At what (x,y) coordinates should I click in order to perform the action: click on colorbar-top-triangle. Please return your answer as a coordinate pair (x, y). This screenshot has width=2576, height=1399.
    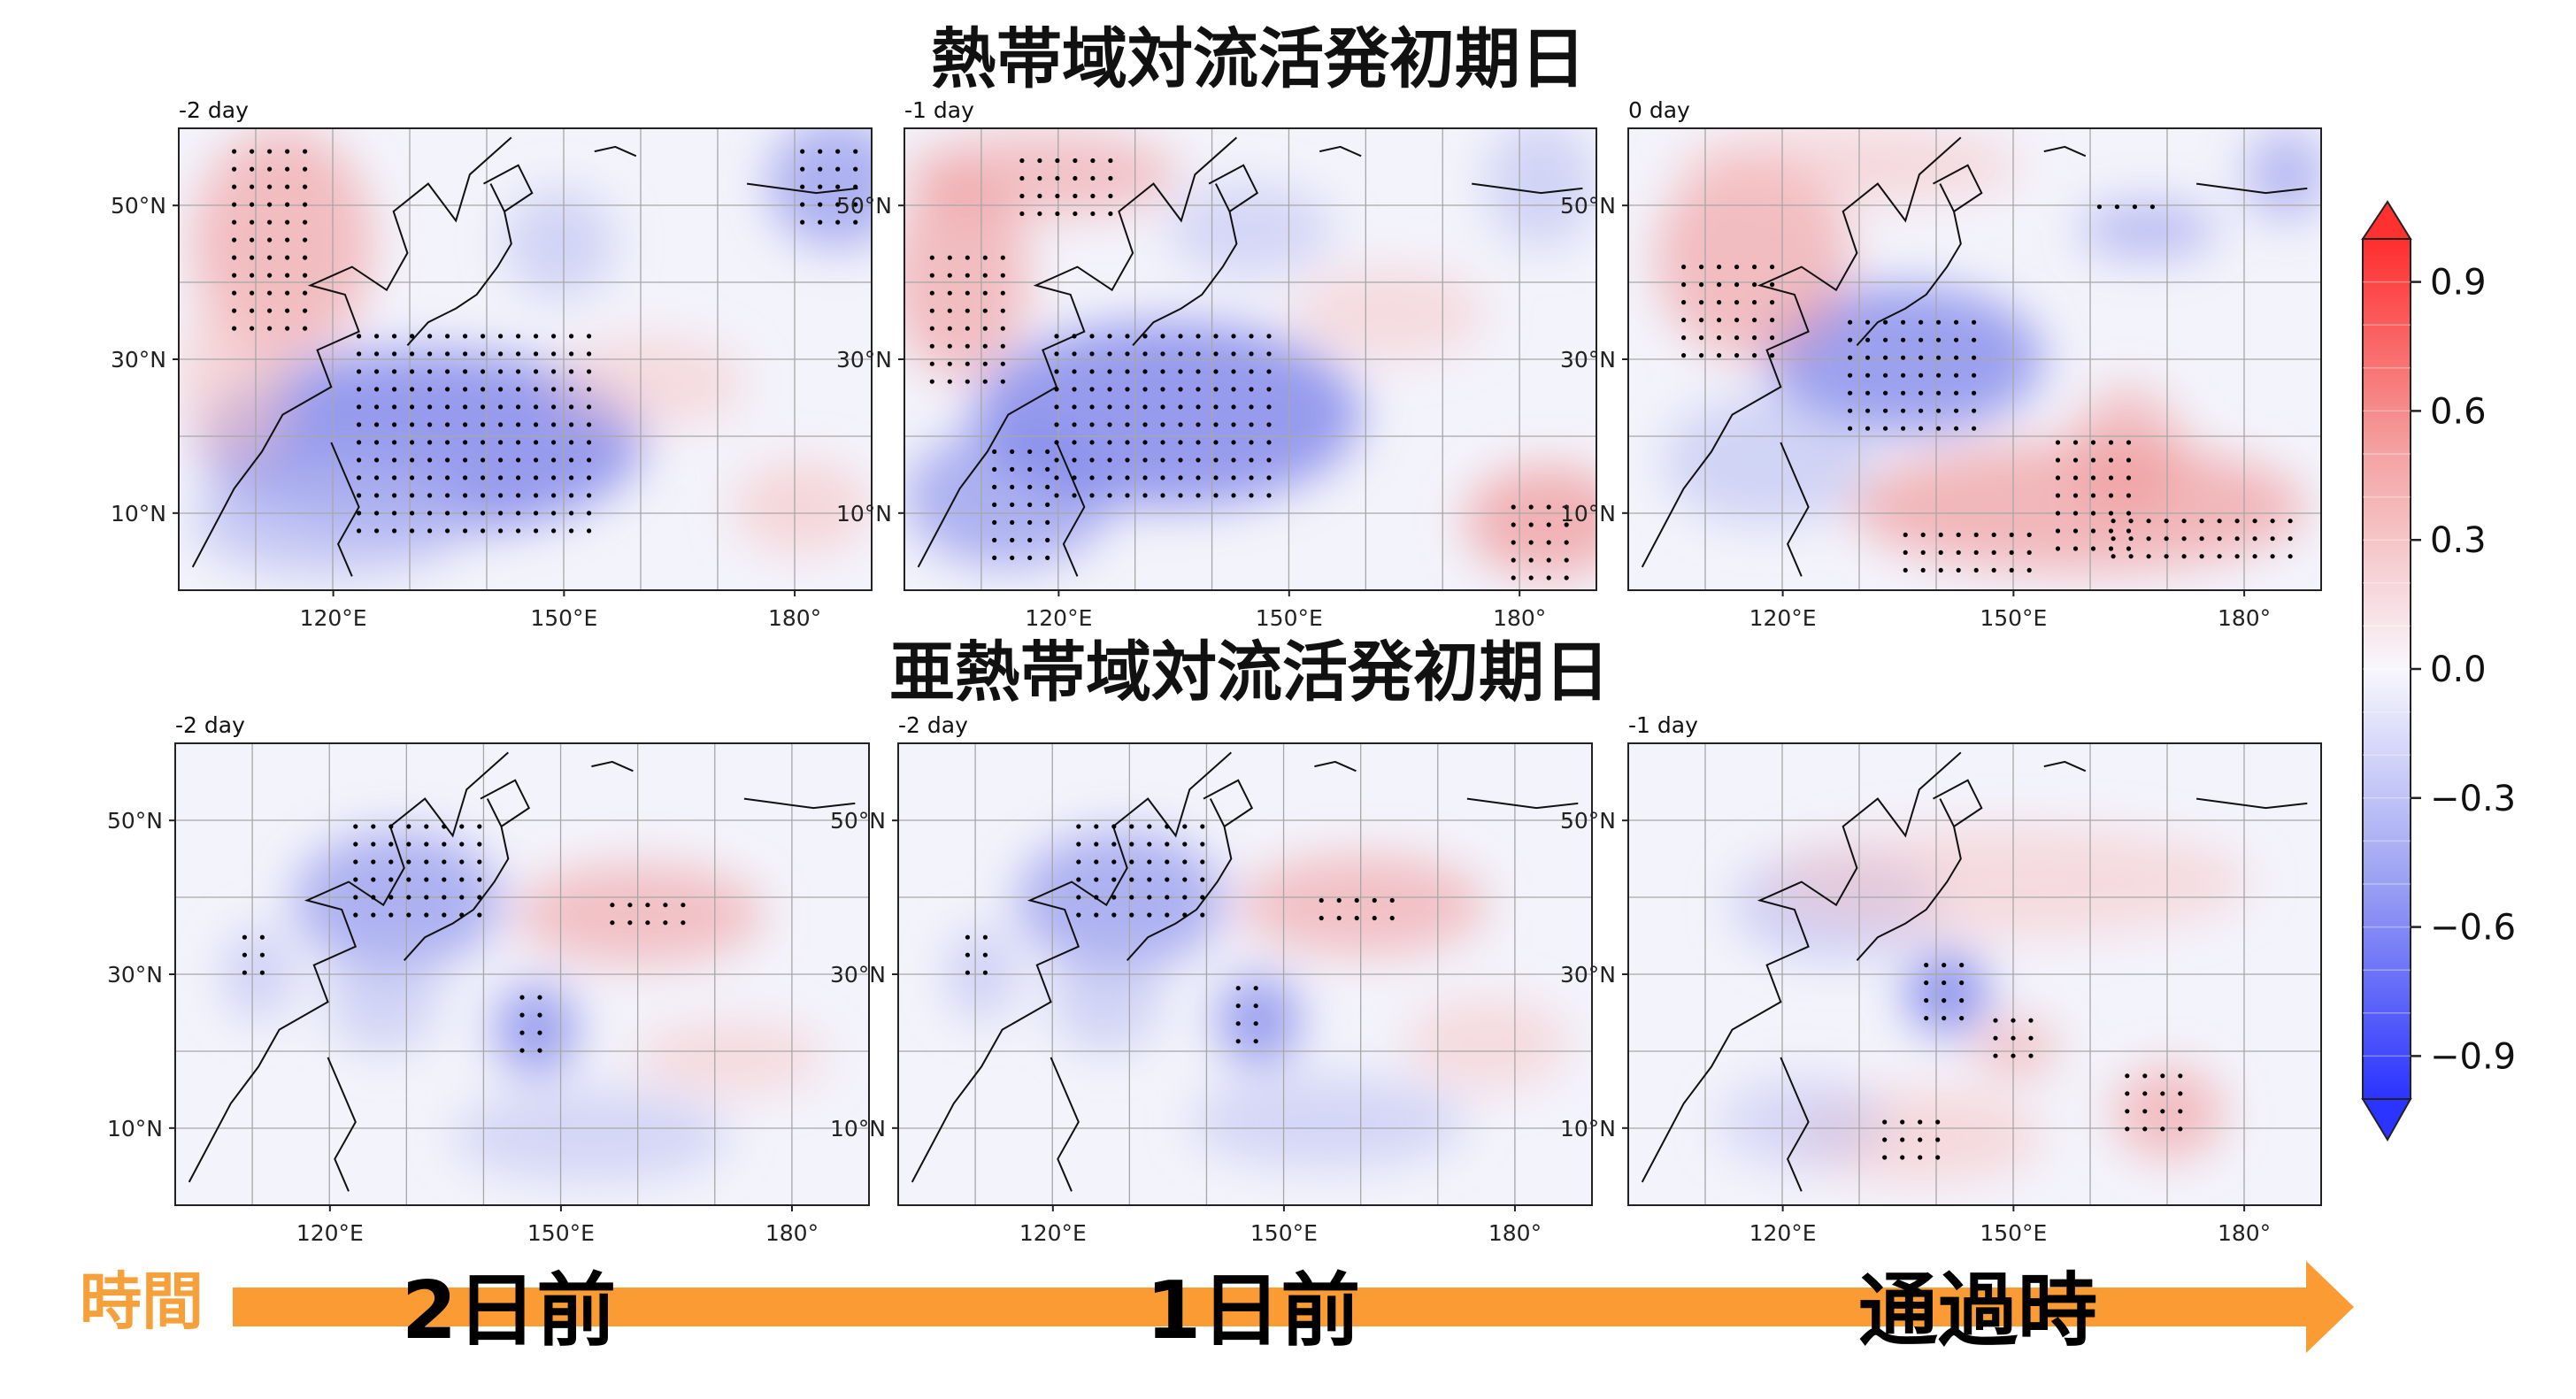
    Looking at the image, I should click on (2386, 220).